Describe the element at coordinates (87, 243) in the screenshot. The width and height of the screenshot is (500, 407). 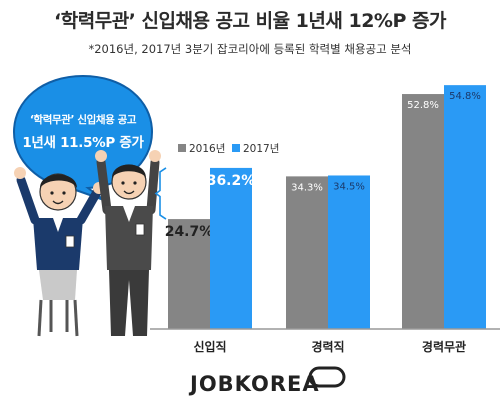
I see `cheering-workers-illustration` at that location.